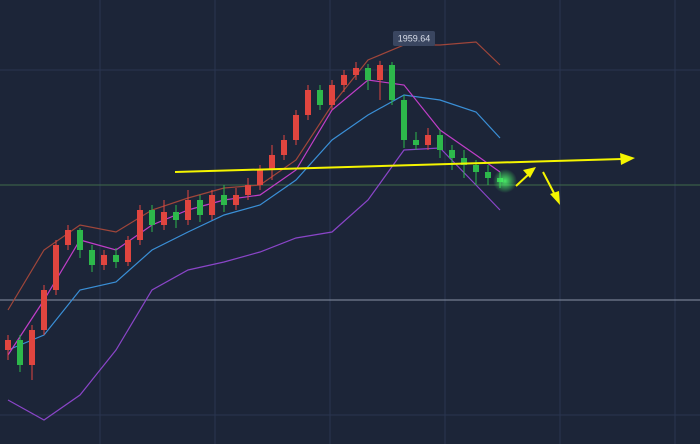 The width and height of the screenshot is (700, 444). I want to click on annotation-box, so click(414, 38).